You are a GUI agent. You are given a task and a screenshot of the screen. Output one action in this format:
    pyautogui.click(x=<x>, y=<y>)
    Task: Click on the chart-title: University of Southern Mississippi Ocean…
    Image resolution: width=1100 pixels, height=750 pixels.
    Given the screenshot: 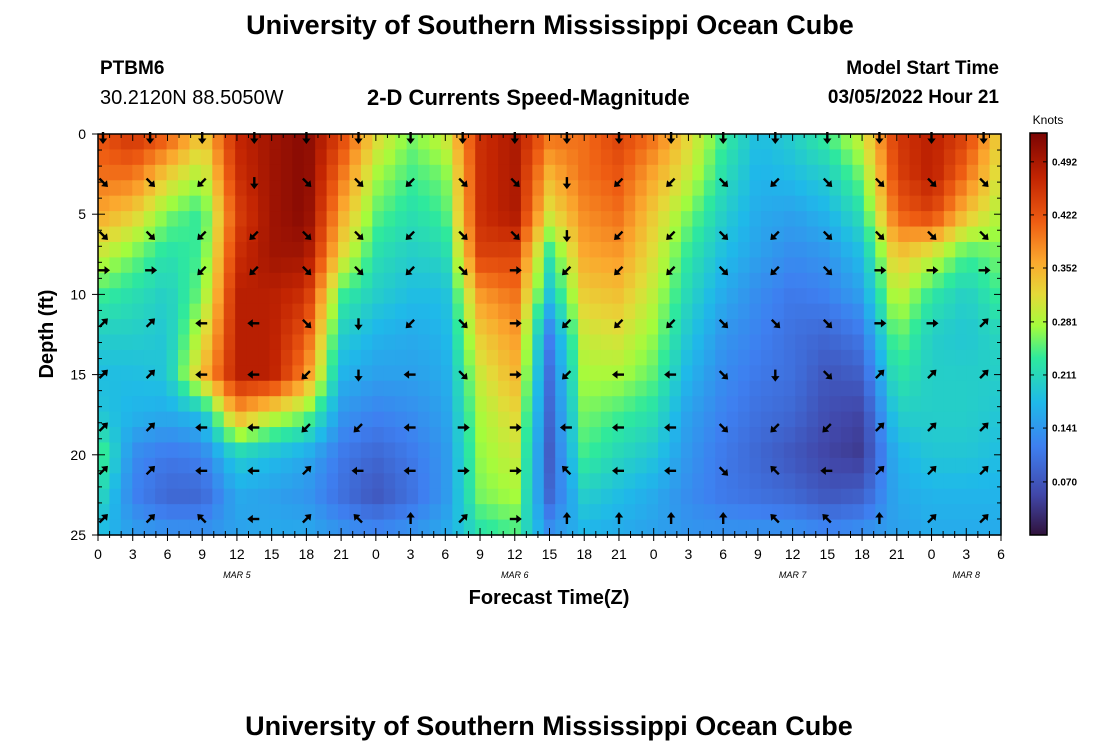 What is the action you would take?
    pyautogui.click(x=550, y=25)
    